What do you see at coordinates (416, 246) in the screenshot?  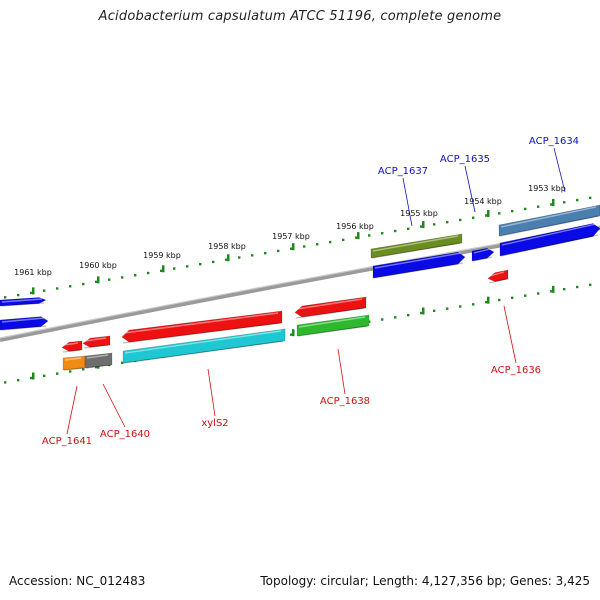 I see `gene-acp1637-olive` at bounding box center [416, 246].